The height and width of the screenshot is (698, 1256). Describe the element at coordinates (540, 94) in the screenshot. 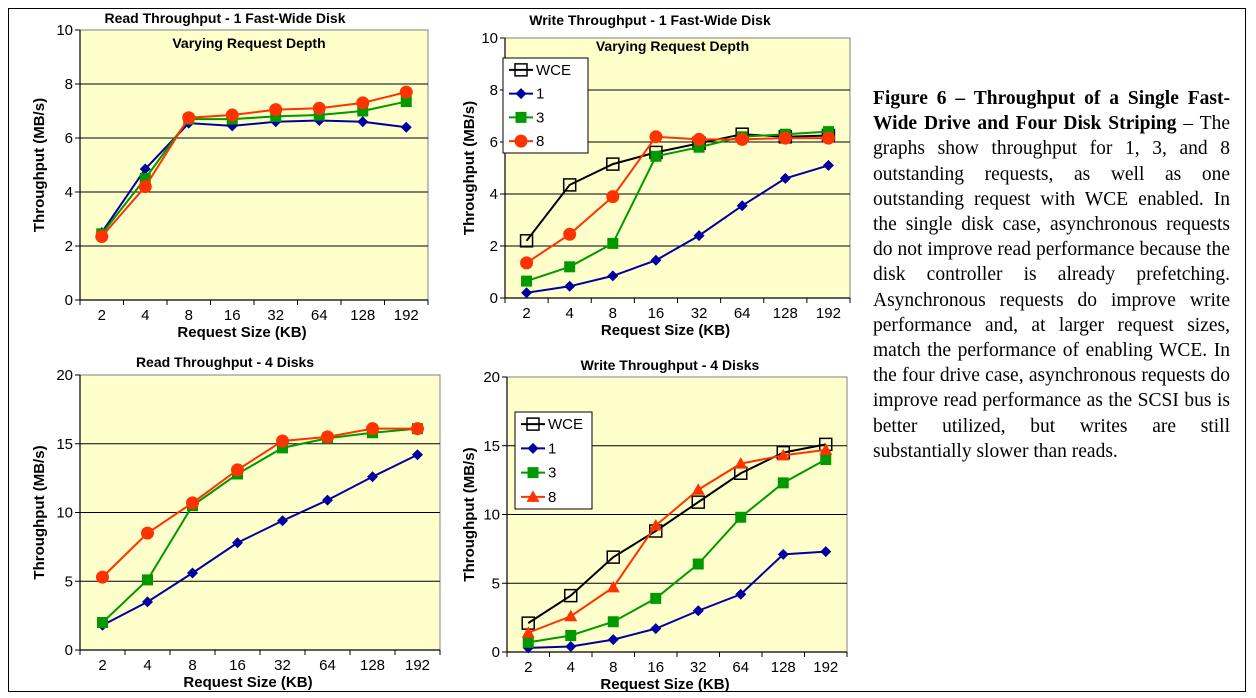

I see `legend-label: 1` at that location.